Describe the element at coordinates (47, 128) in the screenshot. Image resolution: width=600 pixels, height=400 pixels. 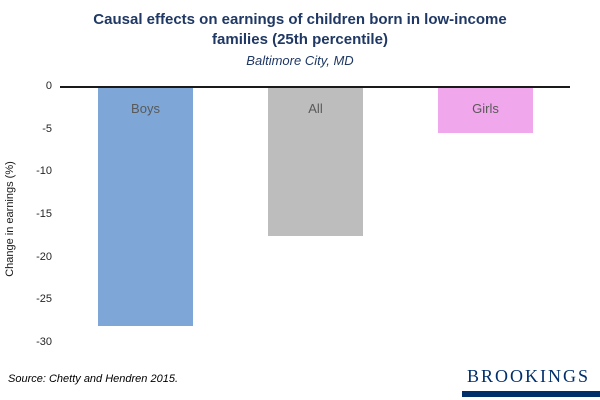
I see `y-tick-label: -5` at that location.